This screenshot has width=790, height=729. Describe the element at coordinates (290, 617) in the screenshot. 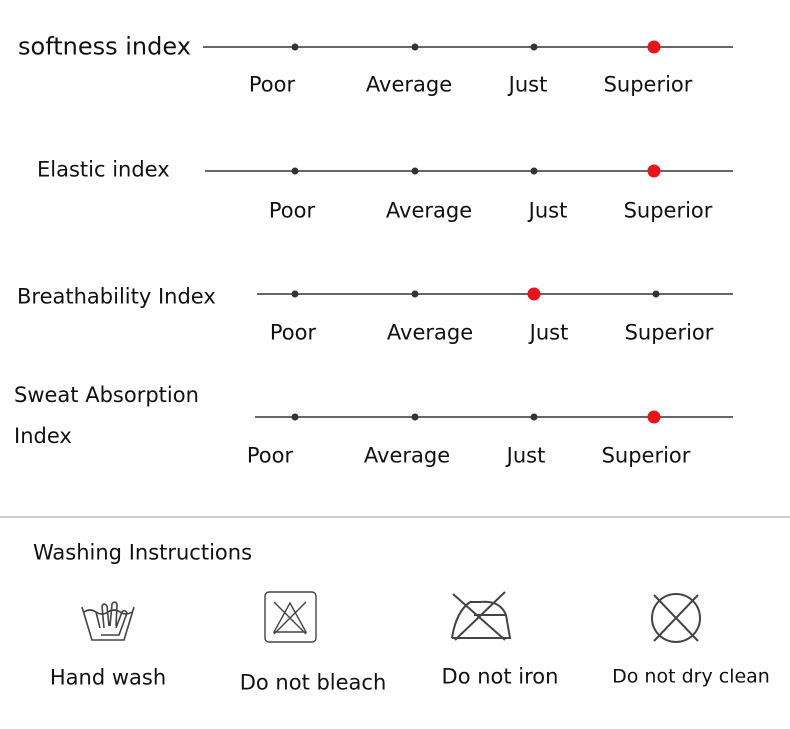

I see `icon-no-bleach` at that location.